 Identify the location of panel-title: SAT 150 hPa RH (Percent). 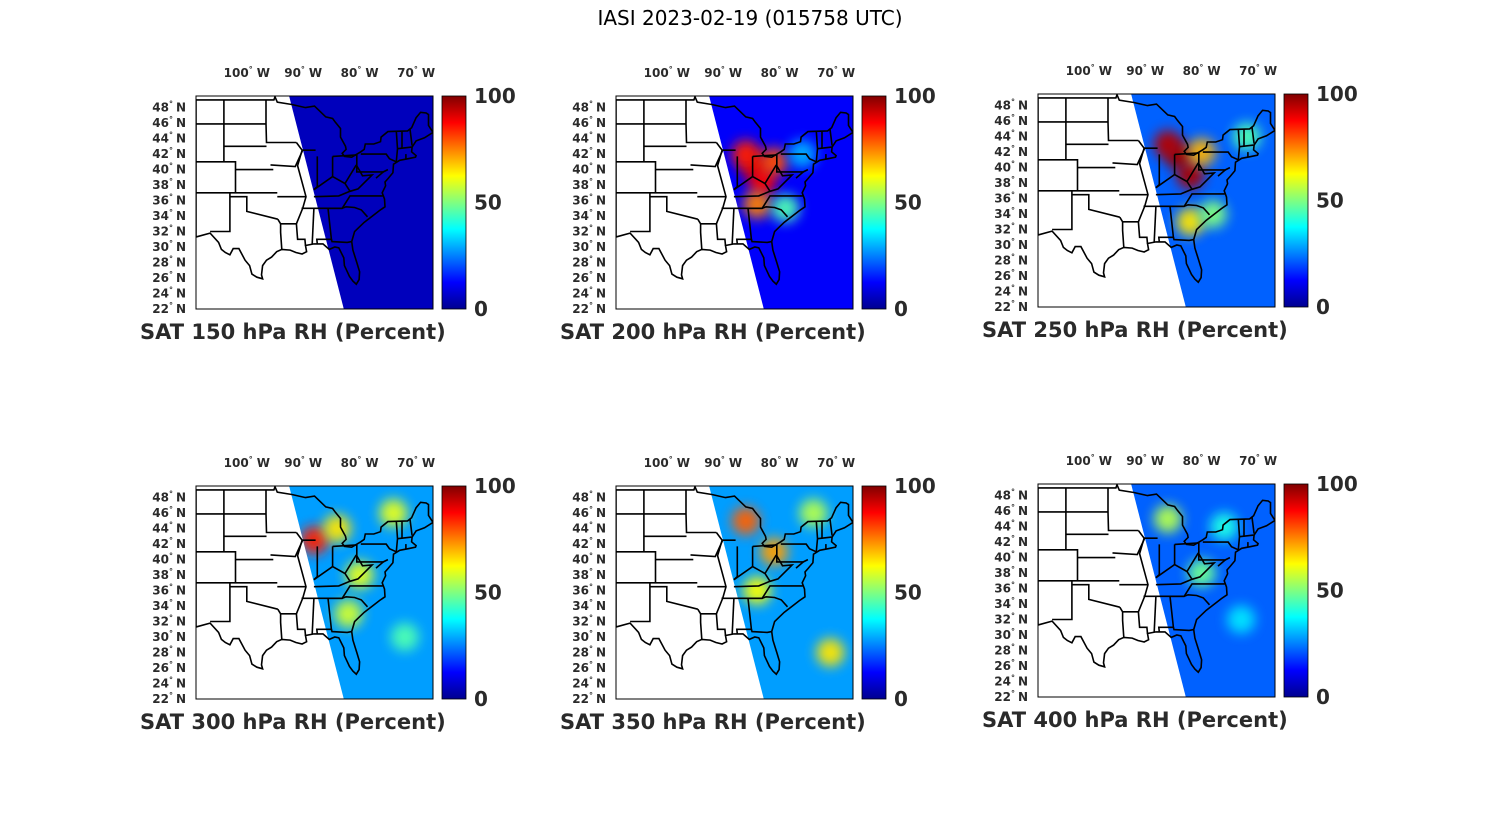
(293, 332).